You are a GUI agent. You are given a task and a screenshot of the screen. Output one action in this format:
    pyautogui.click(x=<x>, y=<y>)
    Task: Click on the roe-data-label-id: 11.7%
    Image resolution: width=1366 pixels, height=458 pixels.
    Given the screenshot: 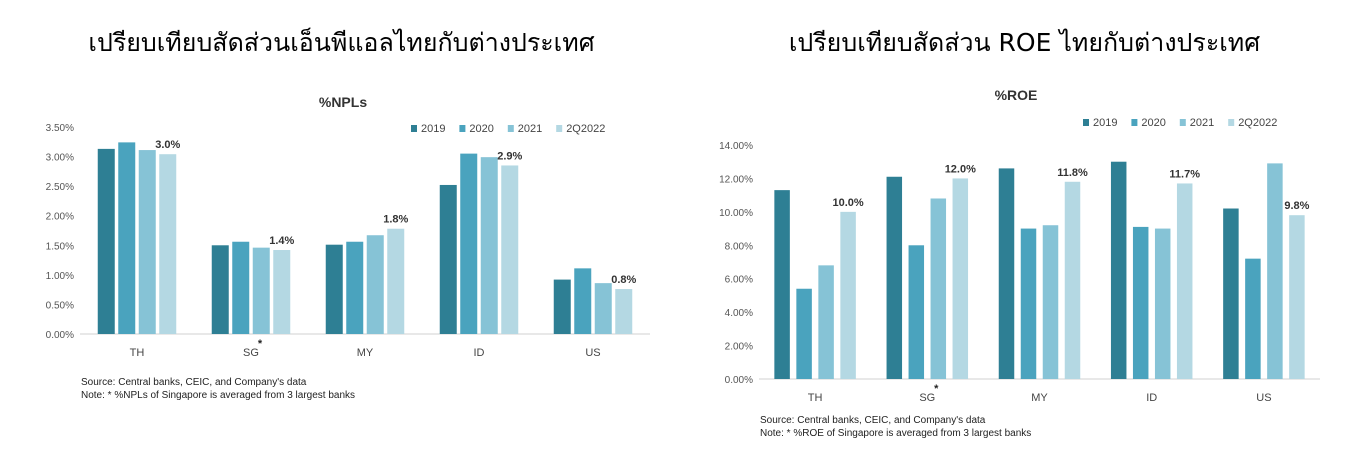 What is the action you would take?
    pyautogui.click(x=1184, y=174)
    